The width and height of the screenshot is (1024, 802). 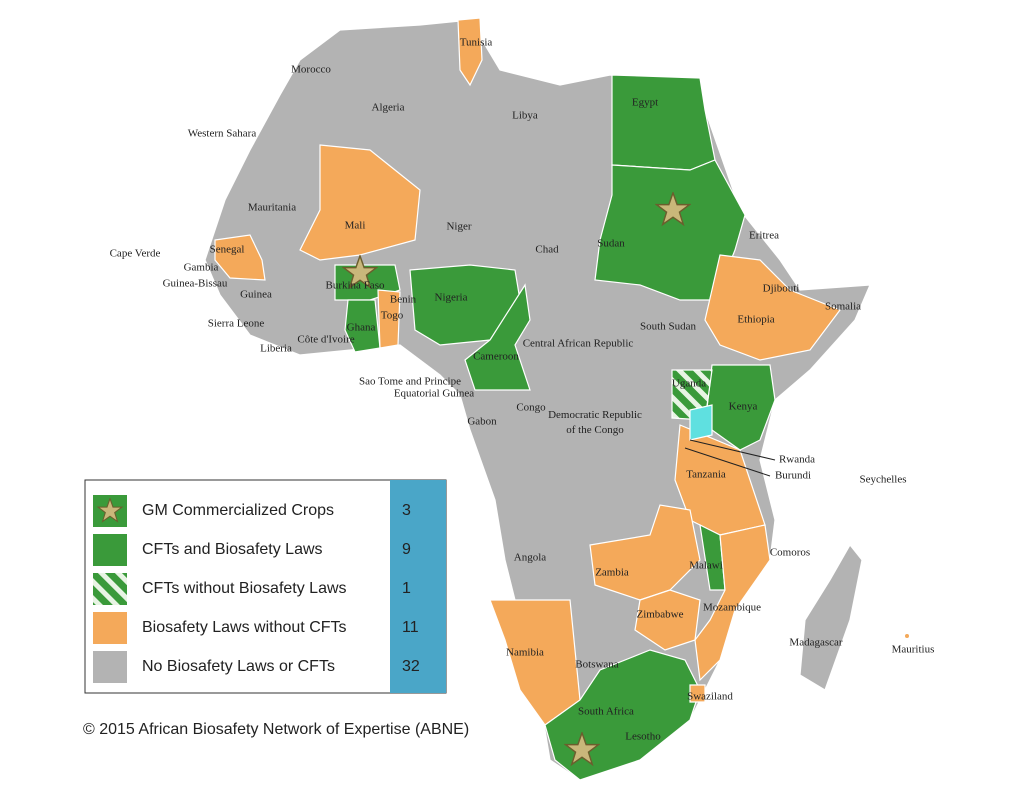 I want to click on legend-box, so click(x=265, y=586).